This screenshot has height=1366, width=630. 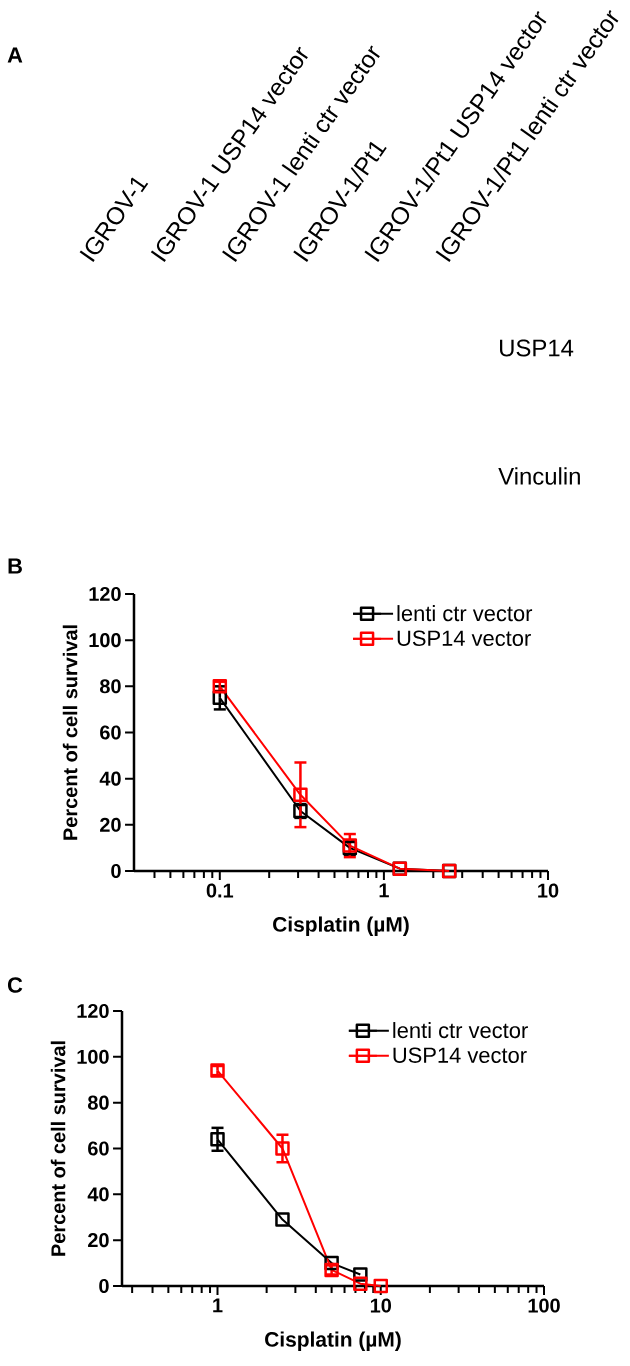 What do you see at coordinates (15, 55) in the screenshot?
I see `text: A` at bounding box center [15, 55].